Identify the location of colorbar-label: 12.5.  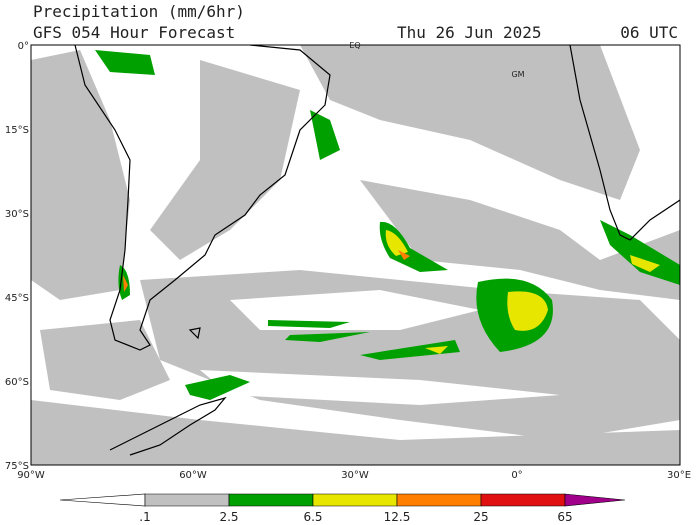
(397, 517).